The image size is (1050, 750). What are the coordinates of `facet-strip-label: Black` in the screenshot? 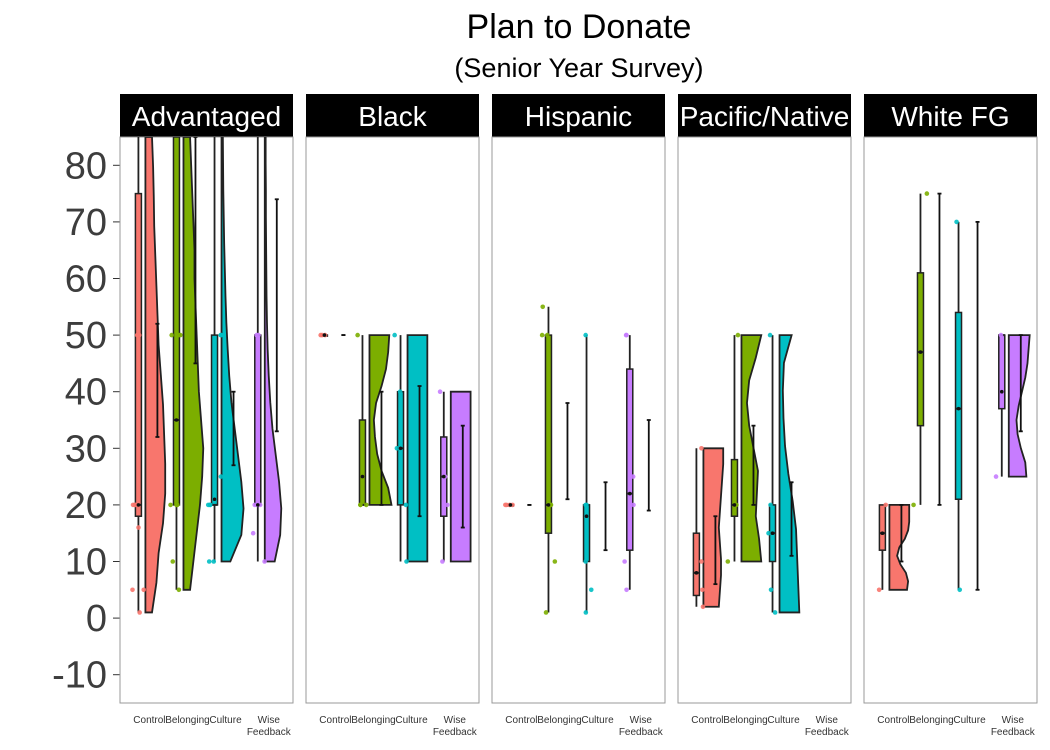 It's located at (392, 116).